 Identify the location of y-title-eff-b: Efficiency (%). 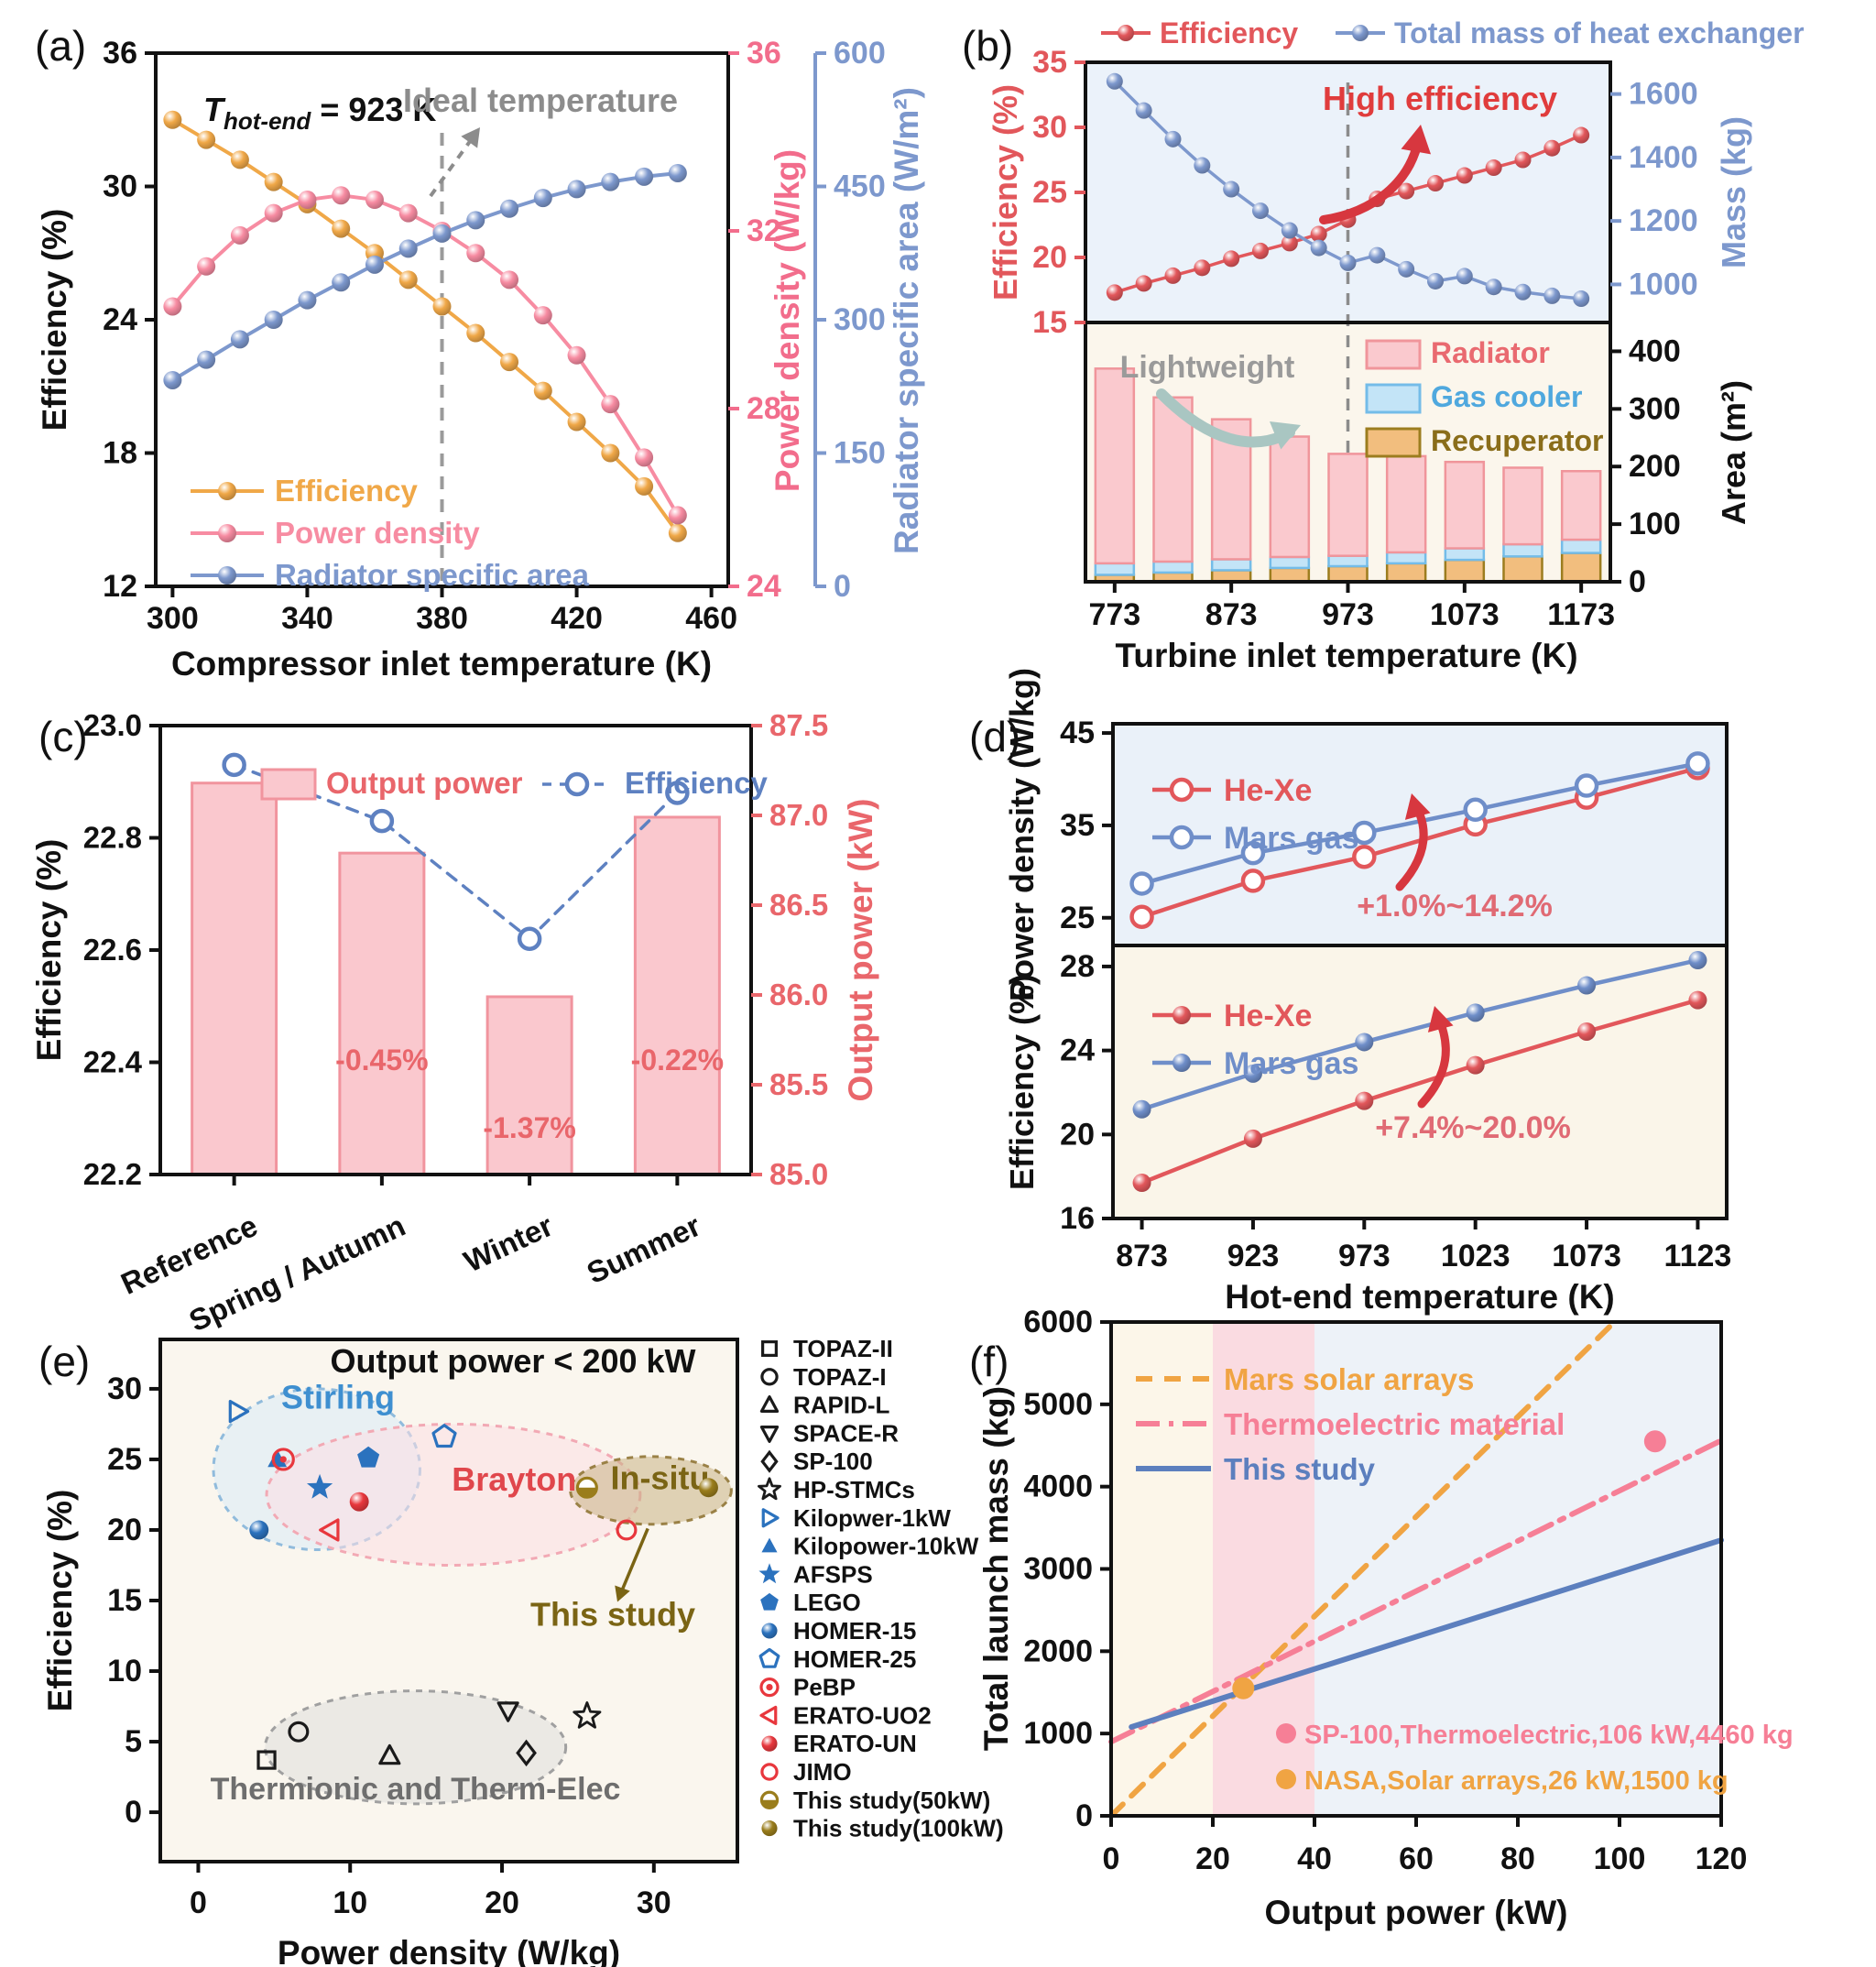
(1005, 193).